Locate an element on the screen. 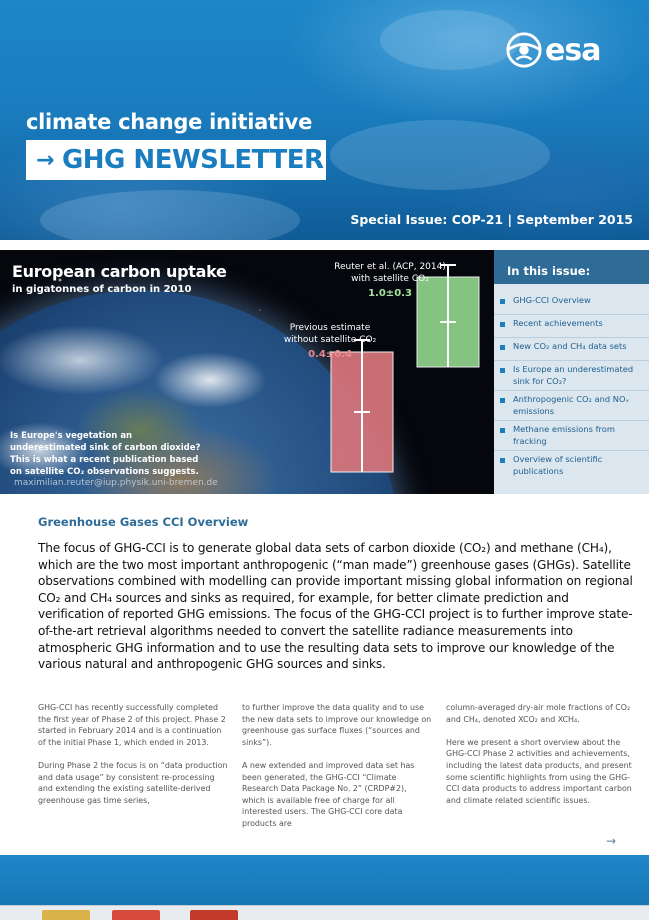 The image size is (649, 920). esa-logo-icon is located at coordinates (524, 50).